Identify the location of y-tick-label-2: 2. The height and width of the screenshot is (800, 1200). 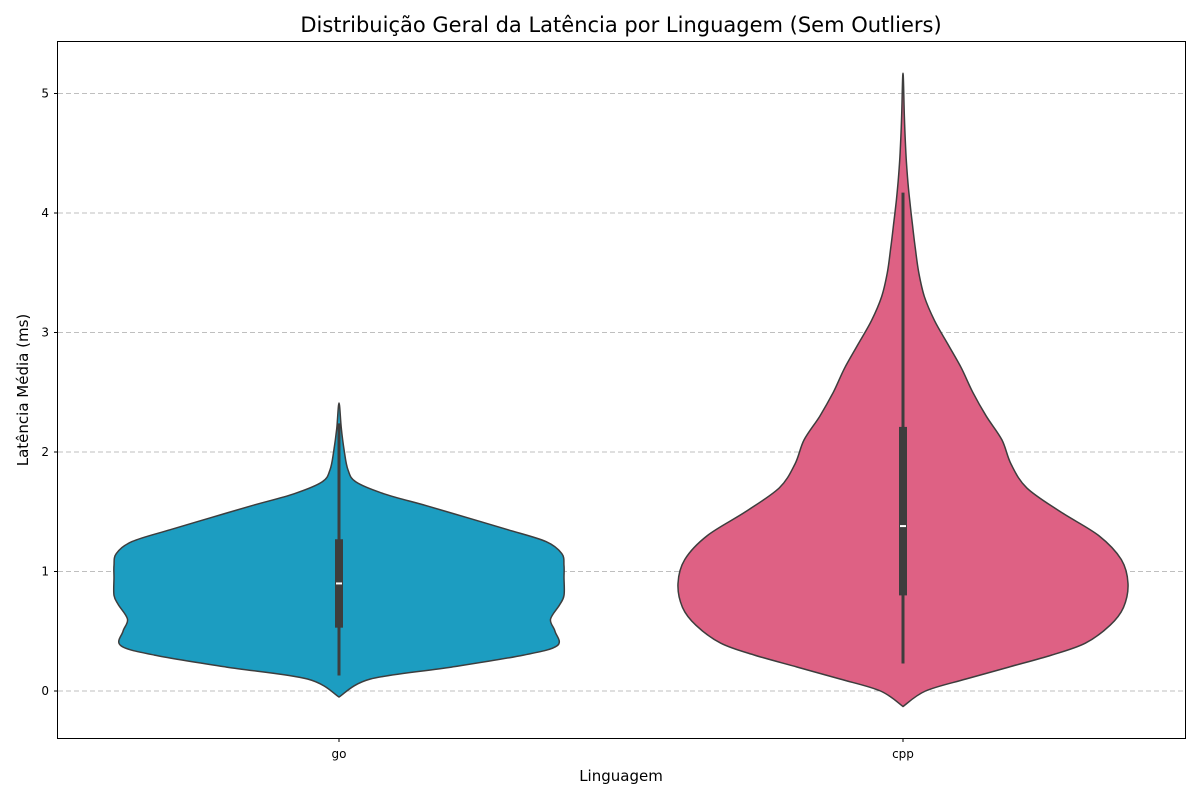
(45, 452).